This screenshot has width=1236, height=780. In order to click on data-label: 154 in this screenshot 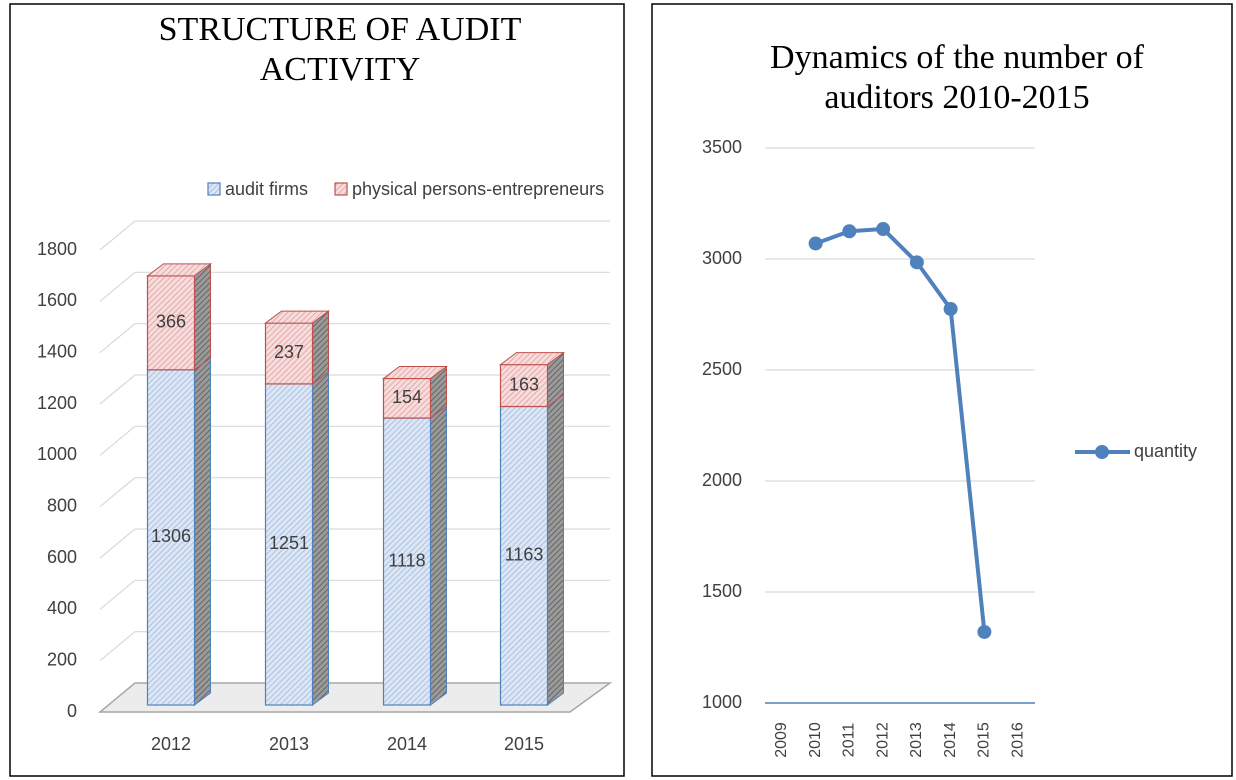, I will do `click(407, 397)`.